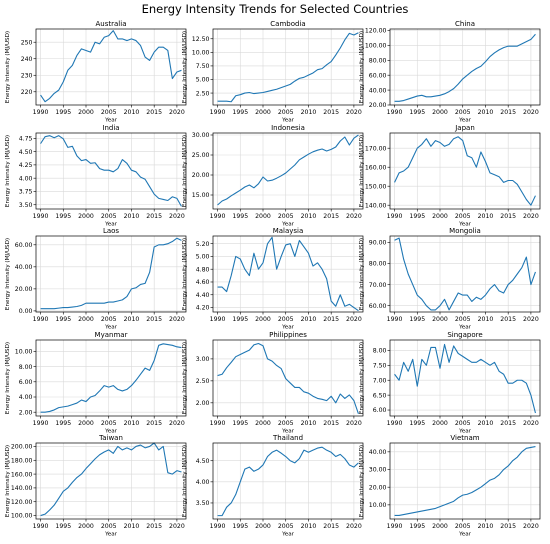 The height and width of the screenshot is (544, 550). I want to click on y-tick-label: 4.80, so click(203, 269).